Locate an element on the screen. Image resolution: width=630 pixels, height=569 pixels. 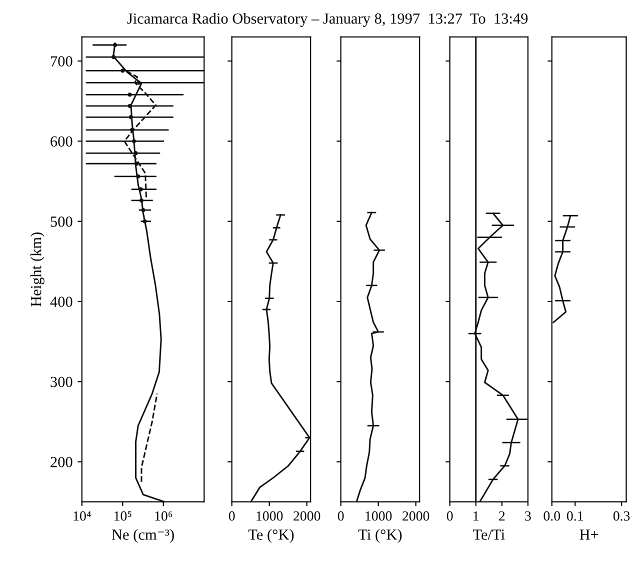
y-tick-label: 300 is located at coordinates (61, 382).